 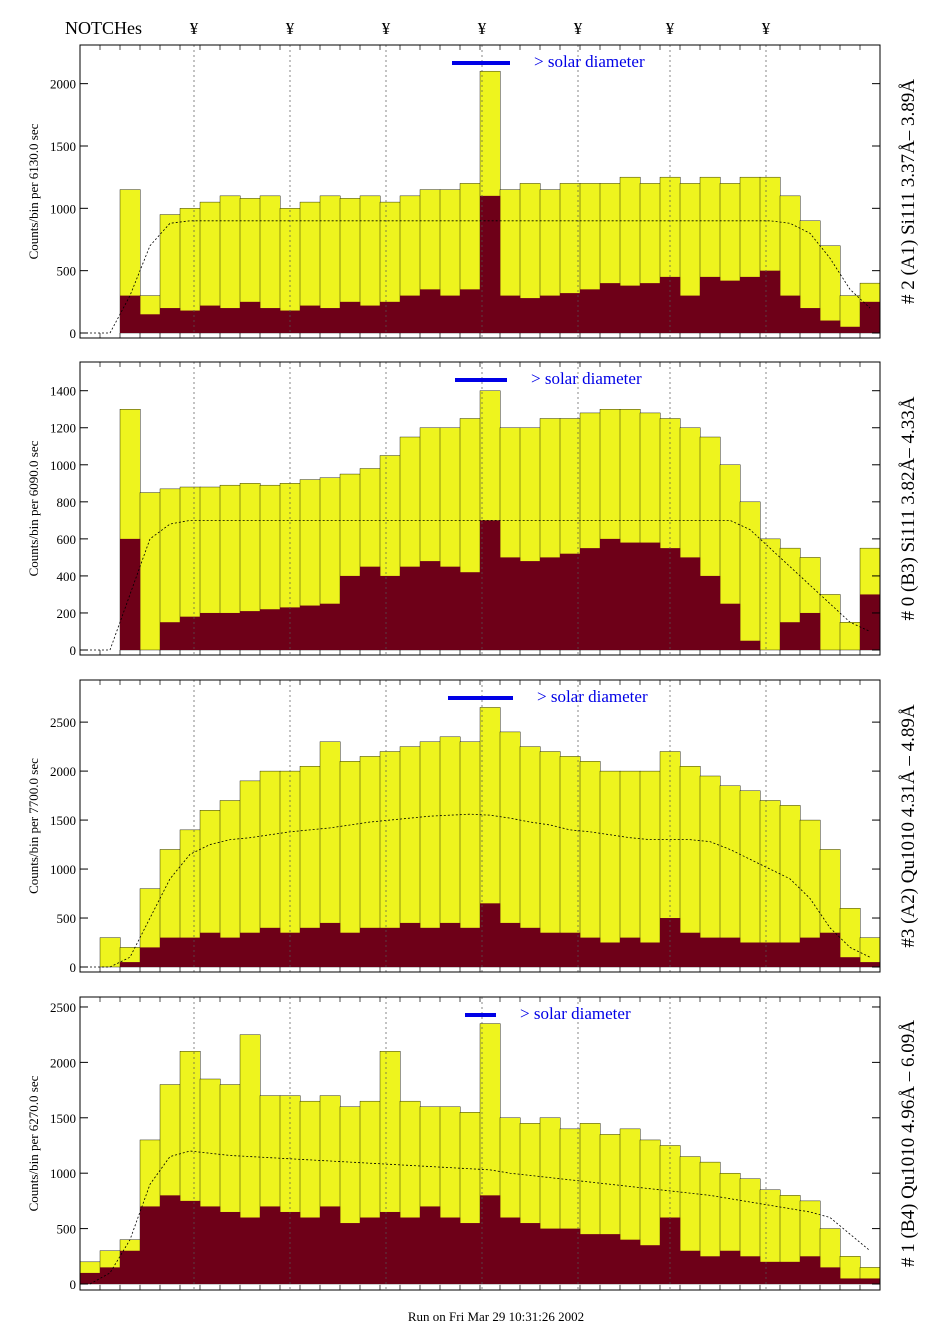 I want to click on y-tick-label: 800, so click(x=67, y=502).